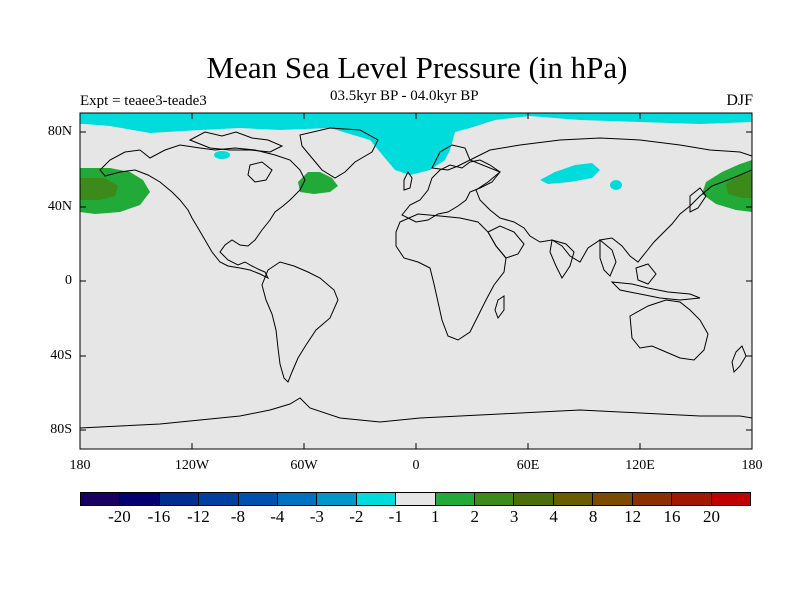 The image size is (800, 600). Describe the element at coordinates (339, 153) in the screenshot. I see `greenland-coast` at that location.